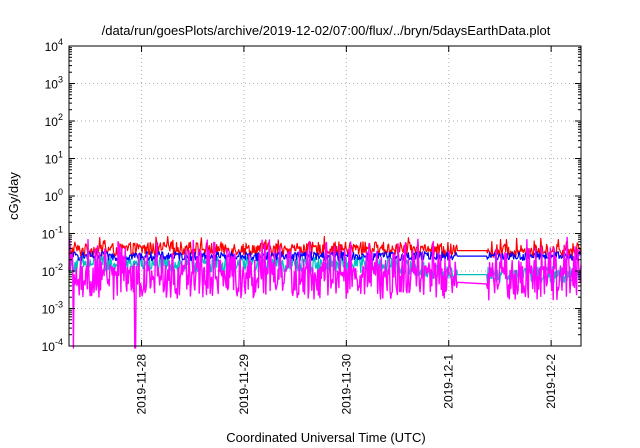 Image resolution: width=640 pixels, height=448 pixels. Describe the element at coordinates (54, 195) in the screenshot. I see `y-tick-label: 10⁰` at that location.